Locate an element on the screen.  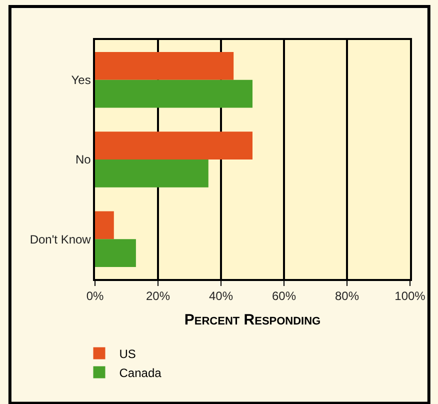
x-axis-title: Percent Responding is located at coordinates (252, 320).